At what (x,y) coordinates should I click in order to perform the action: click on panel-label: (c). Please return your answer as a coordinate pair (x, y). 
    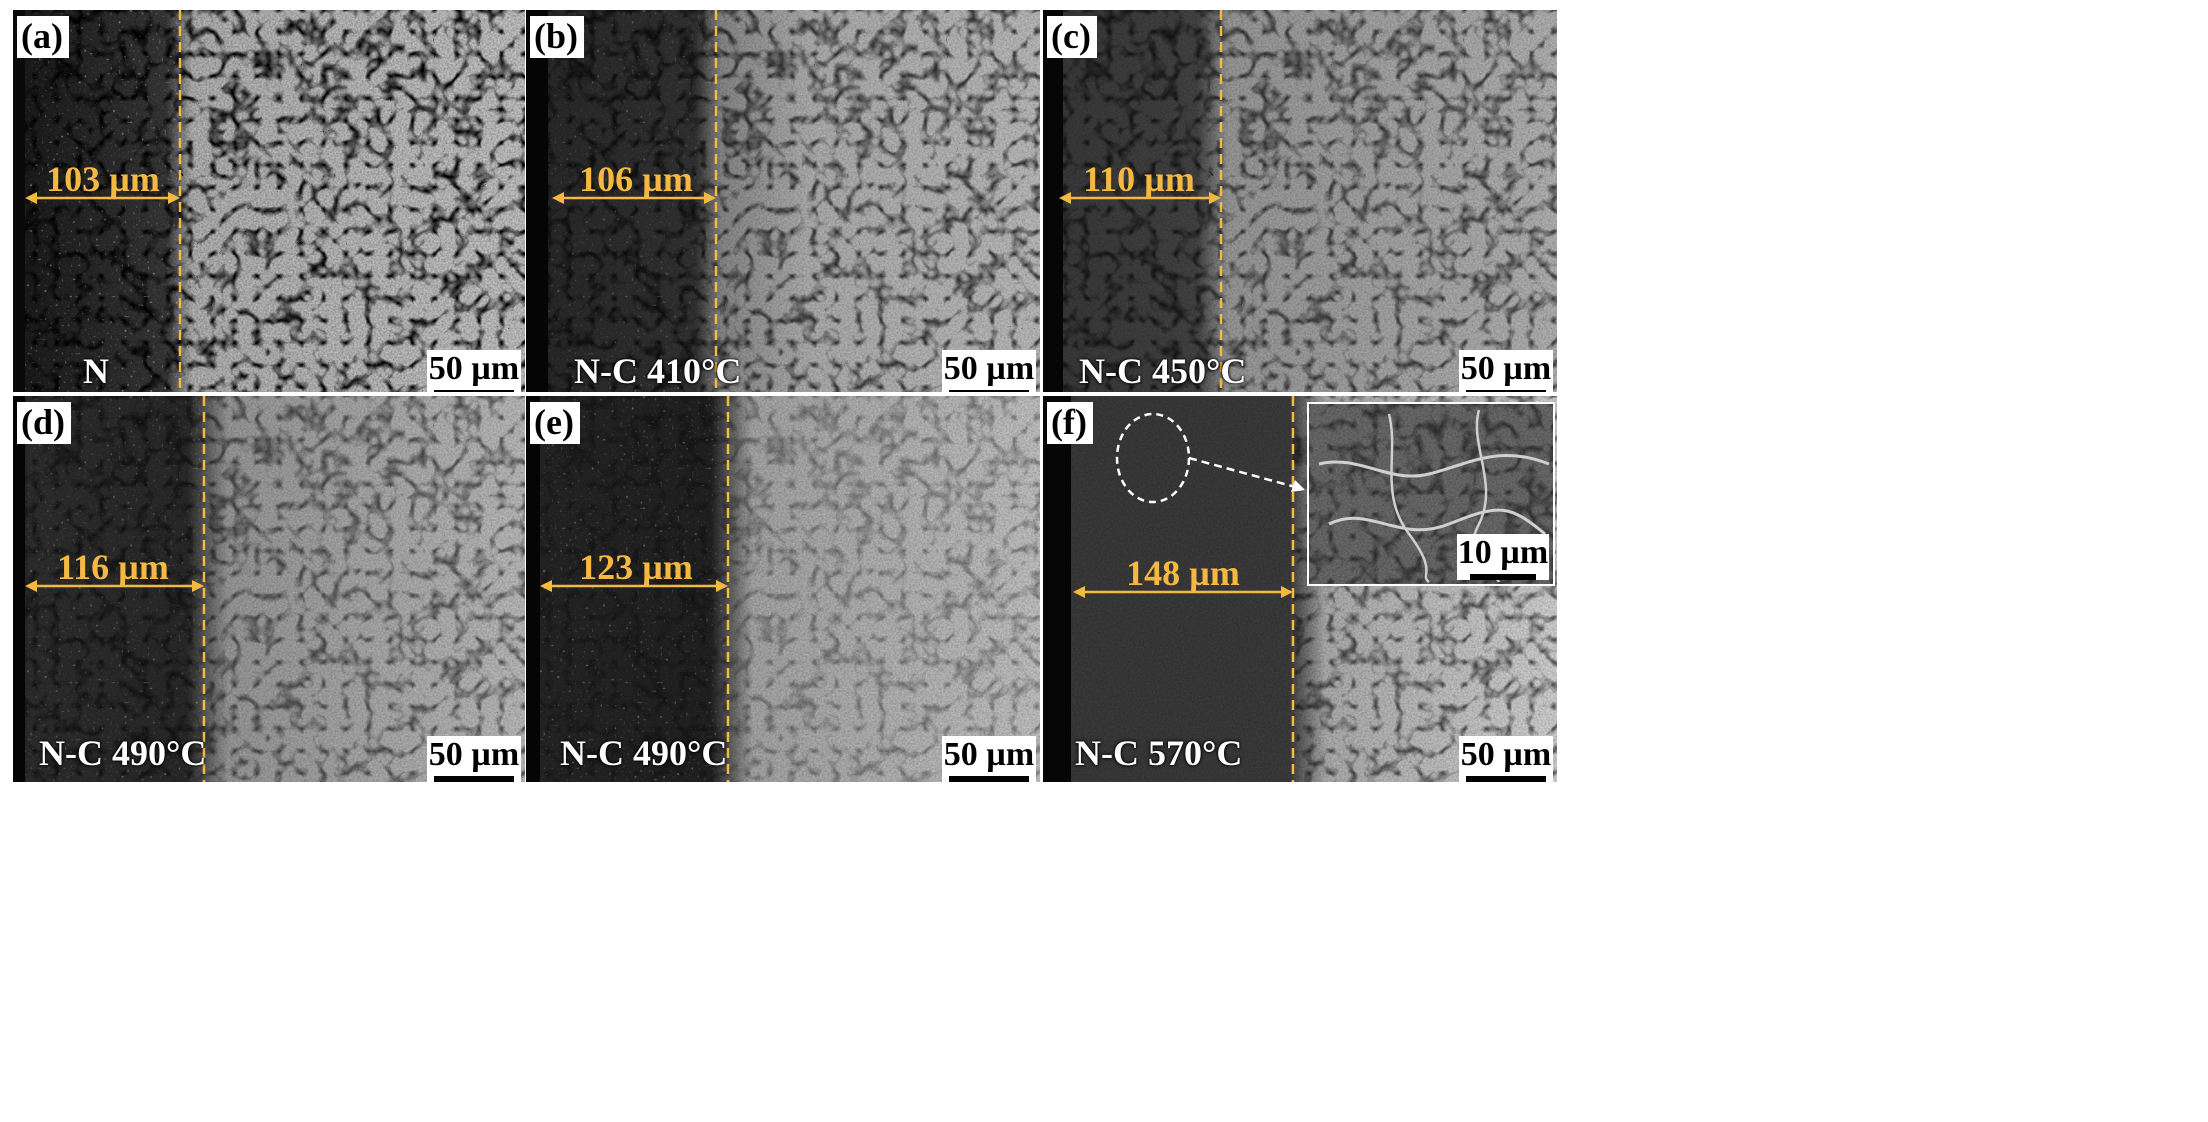
    Looking at the image, I should click on (1072, 37).